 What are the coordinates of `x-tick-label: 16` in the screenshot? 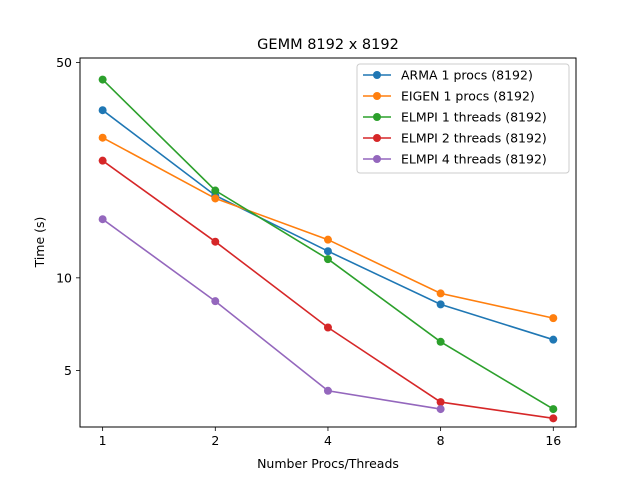 It's located at (553, 440).